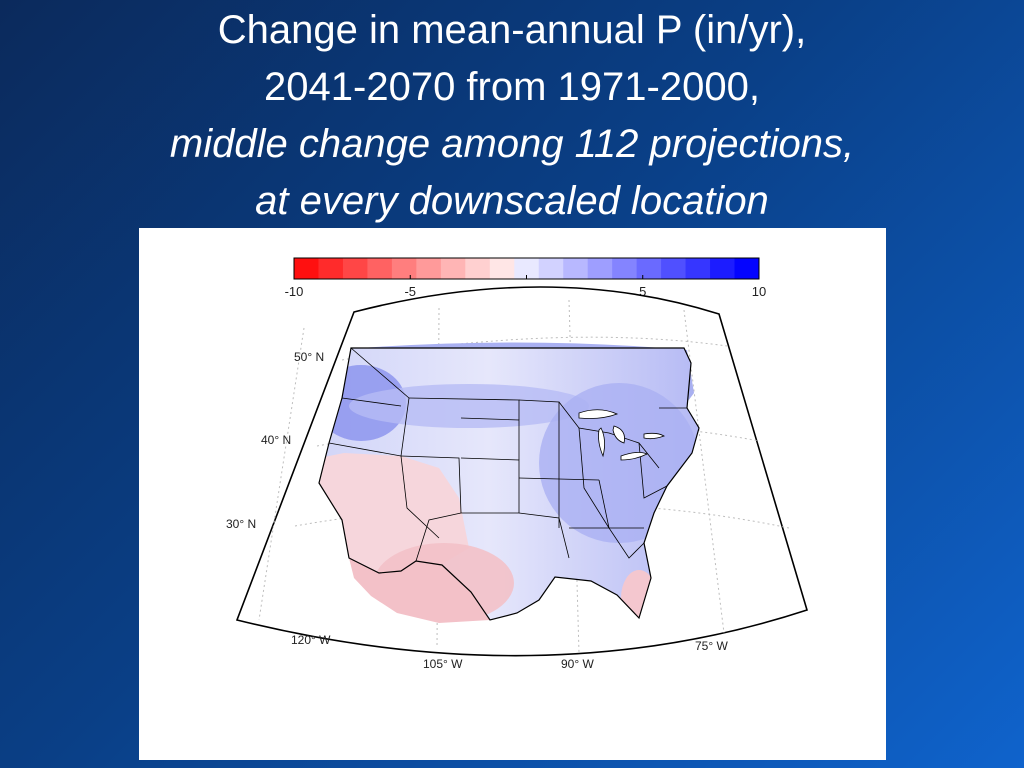 The image size is (1024, 768). Describe the element at coordinates (618, 434) in the screenshot. I see `lake-huron` at that location.